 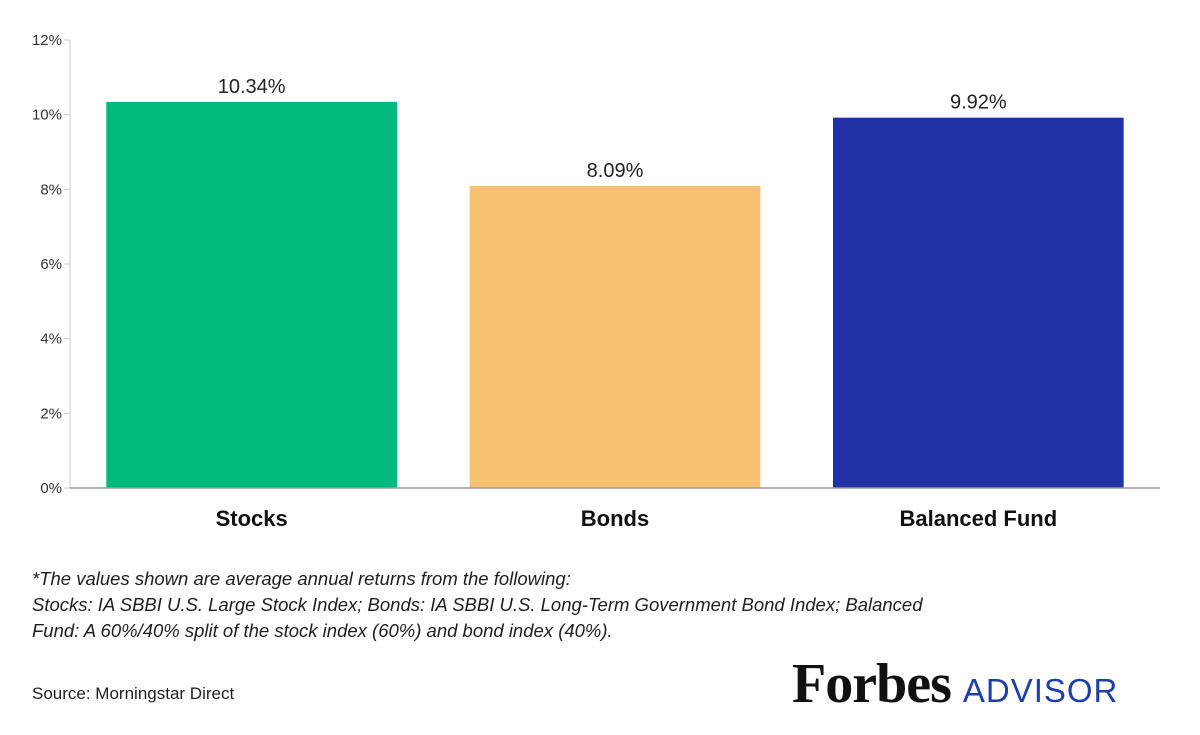 What do you see at coordinates (51, 339) in the screenshot?
I see `y-tick-label: 4%` at bounding box center [51, 339].